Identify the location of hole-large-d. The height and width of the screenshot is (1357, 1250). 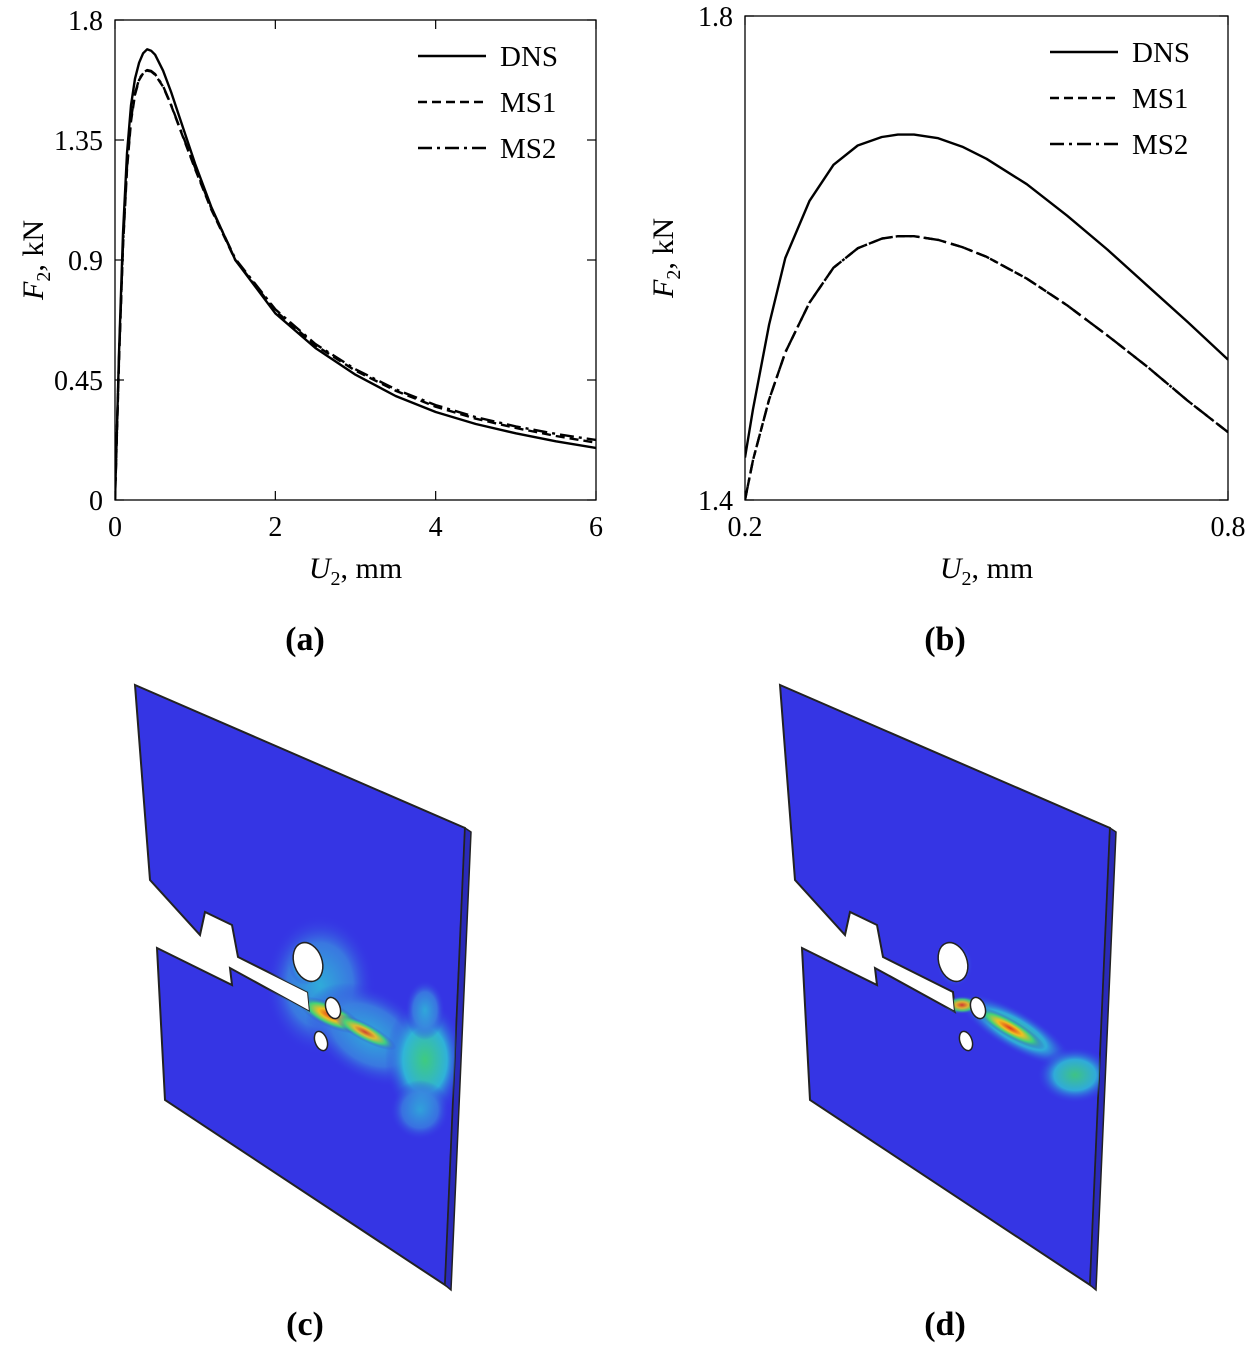
(953, 962).